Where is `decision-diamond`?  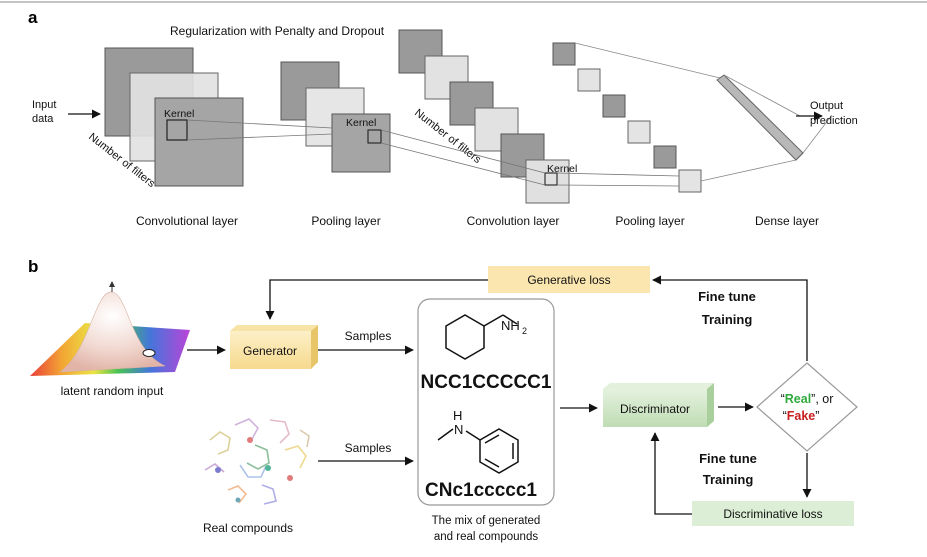
decision-diamond is located at coordinates (807, 407).